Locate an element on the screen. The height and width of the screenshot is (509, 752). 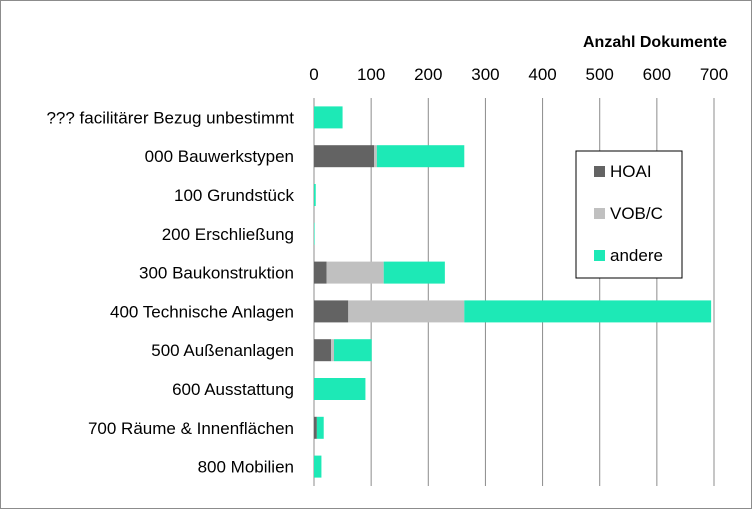
category-label: 200 Erschließung is located at coordinates (228, 234).